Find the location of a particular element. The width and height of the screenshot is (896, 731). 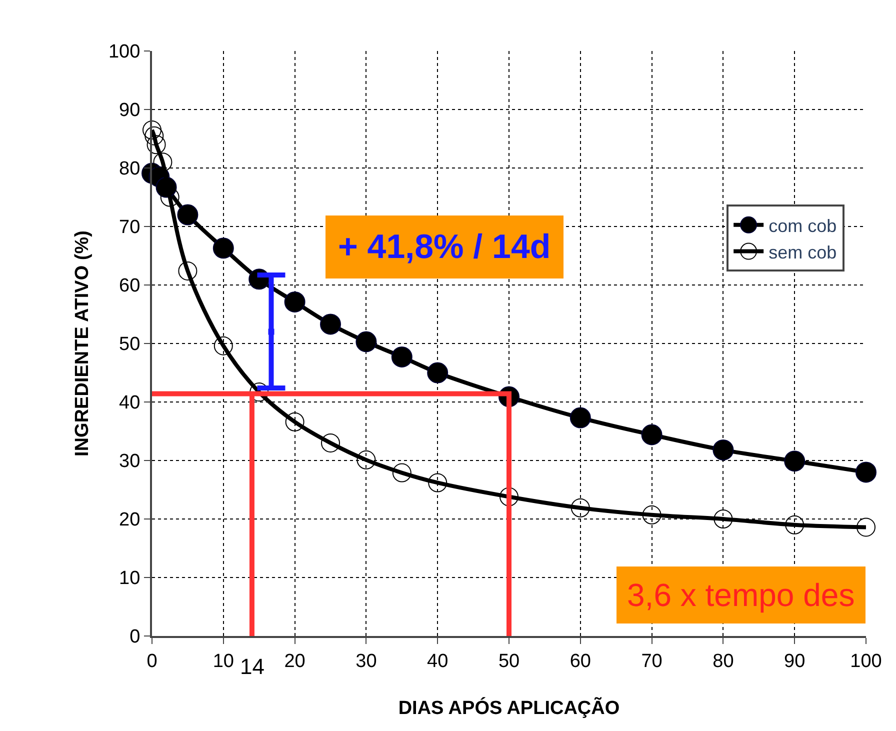

x-tick-label: 30 is located at coordinates (366, 661).